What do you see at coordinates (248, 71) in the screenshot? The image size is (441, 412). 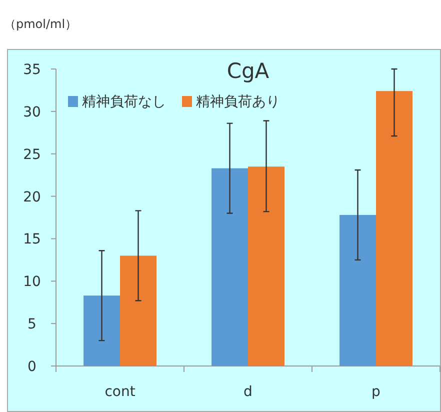 I see `title: CgA` at bounding box center [248, 71].